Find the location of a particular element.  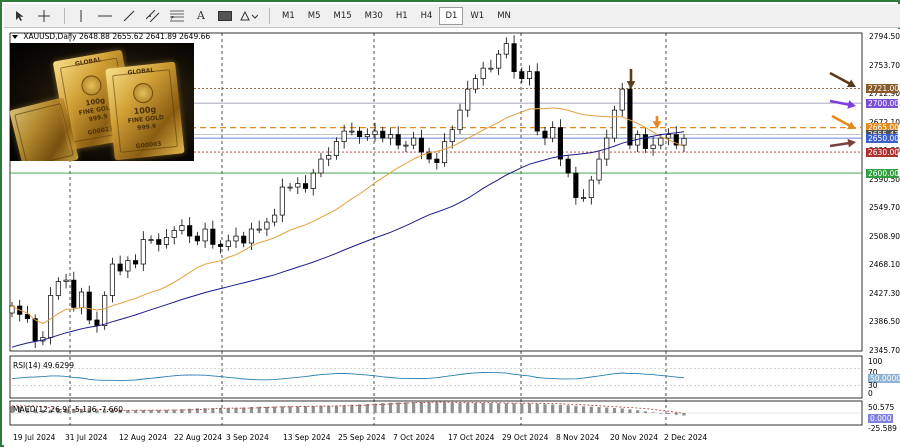

price-tag: 2700.00 is located at coordinates (883, 103).